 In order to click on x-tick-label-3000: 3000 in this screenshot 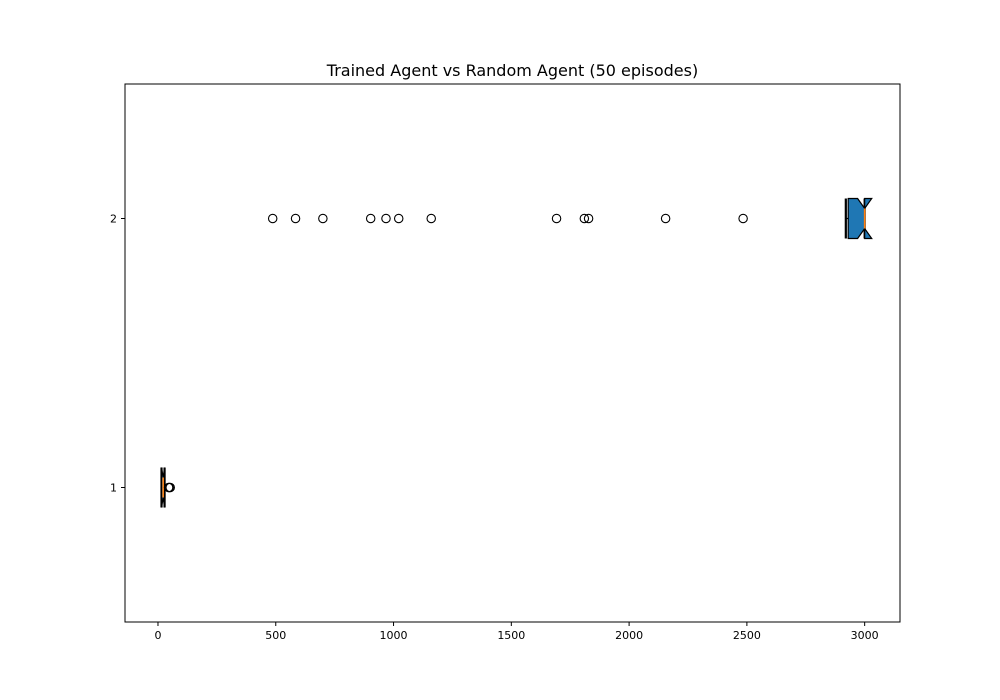, I will do `click(865, 635)`.